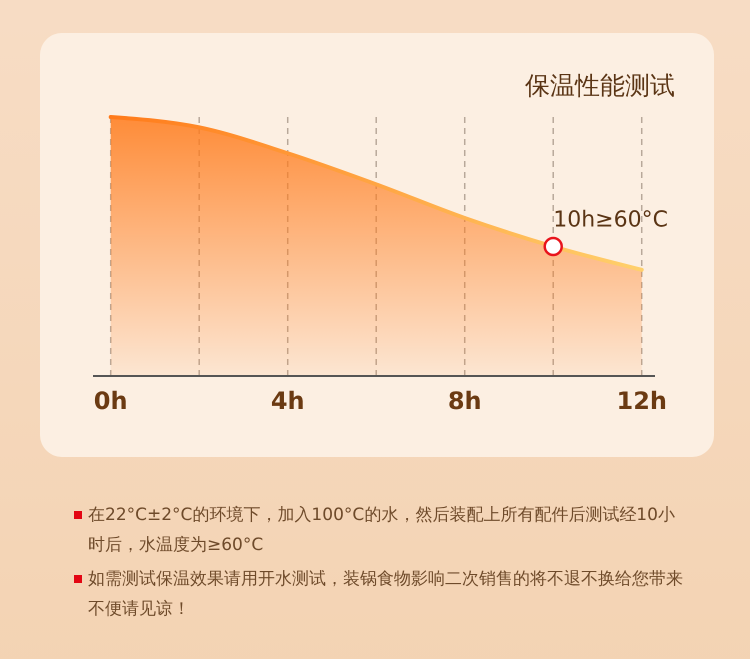 The width and height of the screenshot is (750, 659). What do you see at coordinates (600, 85) in the screenshot?
I see `chart-title: 保温性能测试` at bounding box center [600, 85].